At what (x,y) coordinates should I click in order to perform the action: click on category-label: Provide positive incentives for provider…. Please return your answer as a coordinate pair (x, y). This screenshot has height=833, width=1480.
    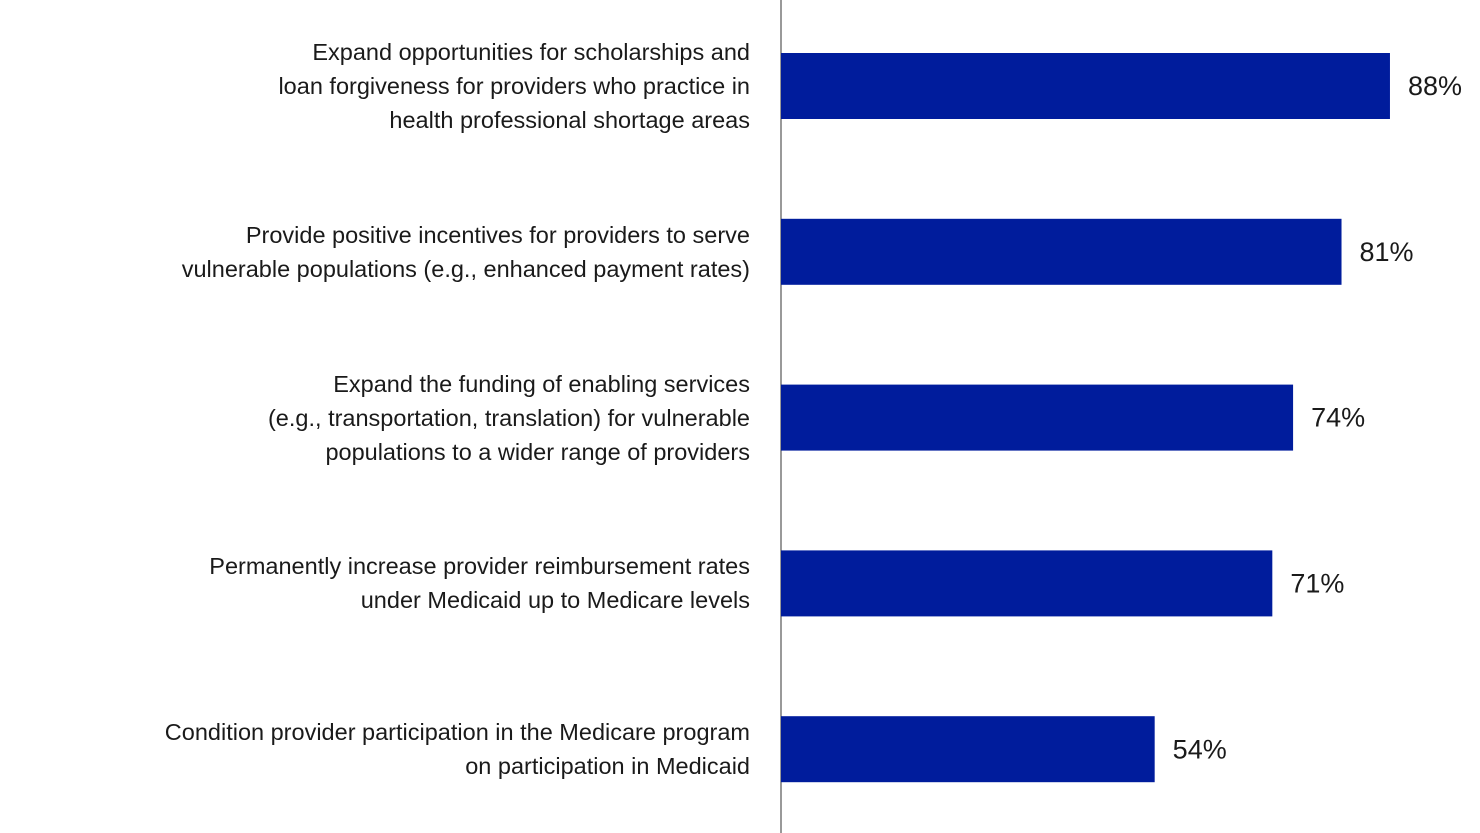
    Looking at the image, I should click on (465, 251).